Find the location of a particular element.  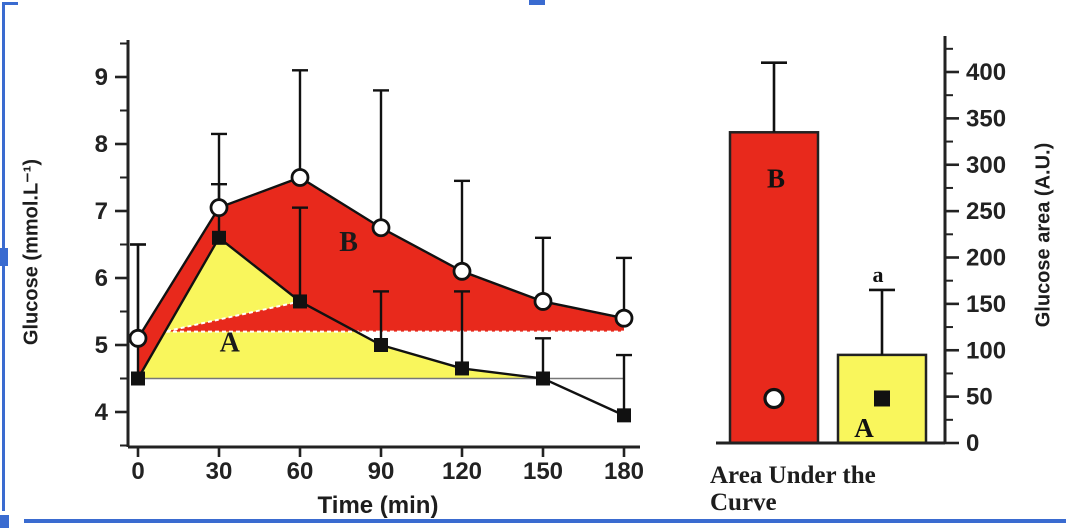

y-tick-label: 9 is located at coordinates (101, 77).